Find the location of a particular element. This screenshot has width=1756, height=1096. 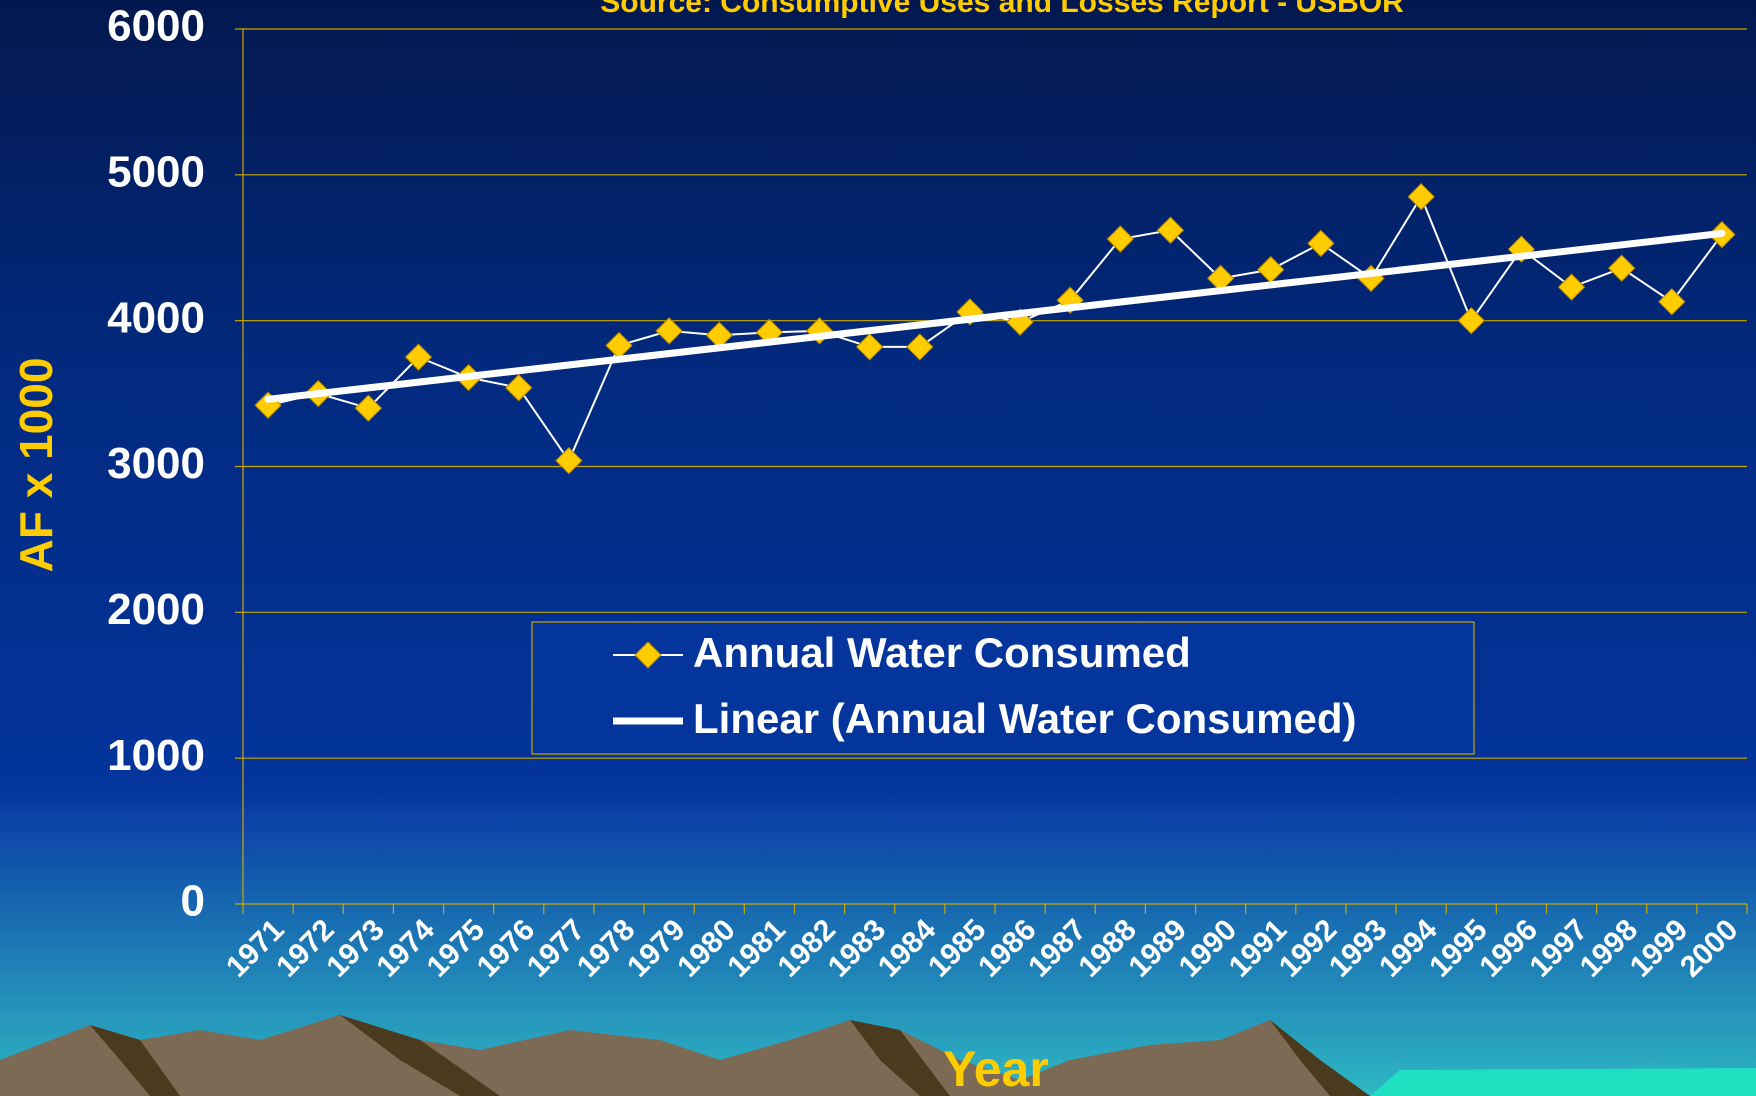

y-tick-label: 3000 is located at coordinates (156, 463).